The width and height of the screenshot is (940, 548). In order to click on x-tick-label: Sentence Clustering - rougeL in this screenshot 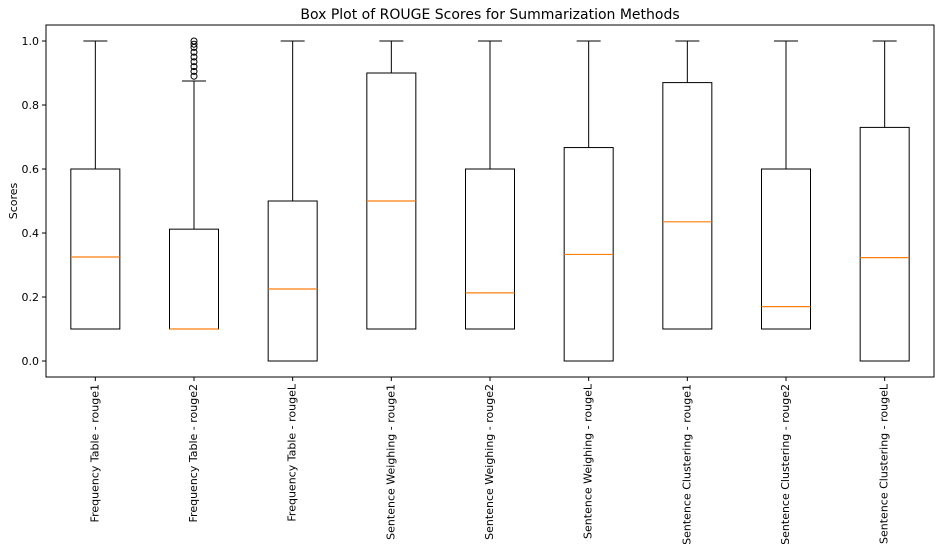, I will do `click(884, 463)`.